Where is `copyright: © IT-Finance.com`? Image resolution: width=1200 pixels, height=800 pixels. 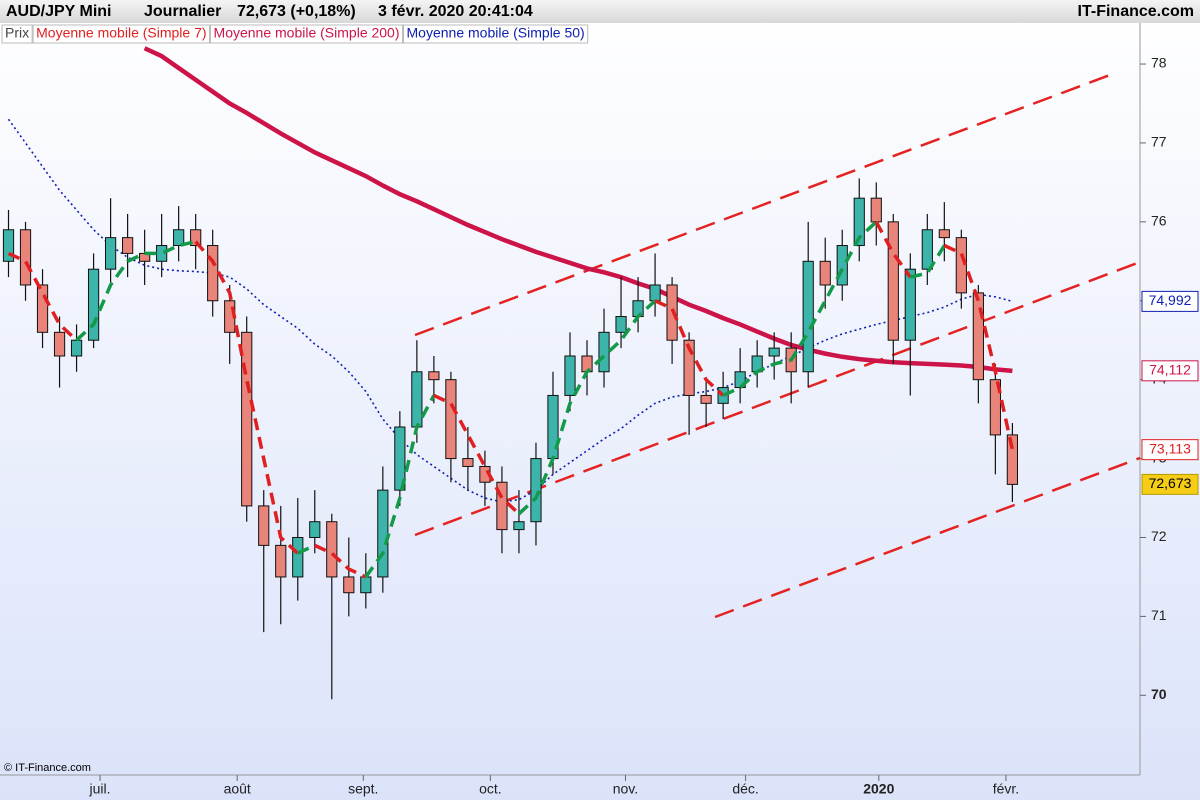 copyright: © IT-Finance.com is located at coordinates (47, 768).